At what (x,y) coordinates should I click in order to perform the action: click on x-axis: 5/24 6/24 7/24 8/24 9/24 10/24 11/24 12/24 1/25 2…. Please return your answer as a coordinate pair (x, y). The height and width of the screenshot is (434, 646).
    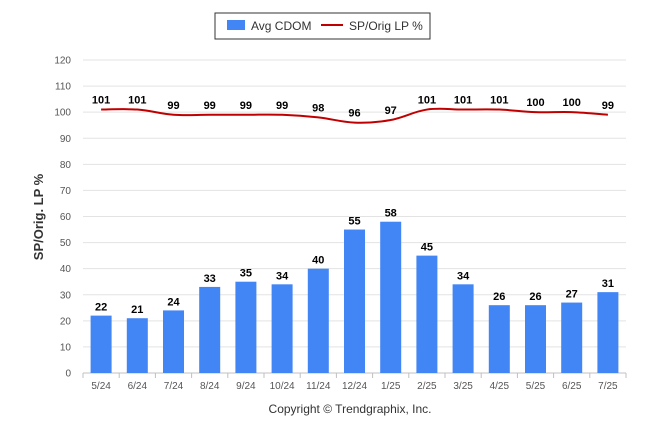
    Looking at the image, I should click on (354, 382).